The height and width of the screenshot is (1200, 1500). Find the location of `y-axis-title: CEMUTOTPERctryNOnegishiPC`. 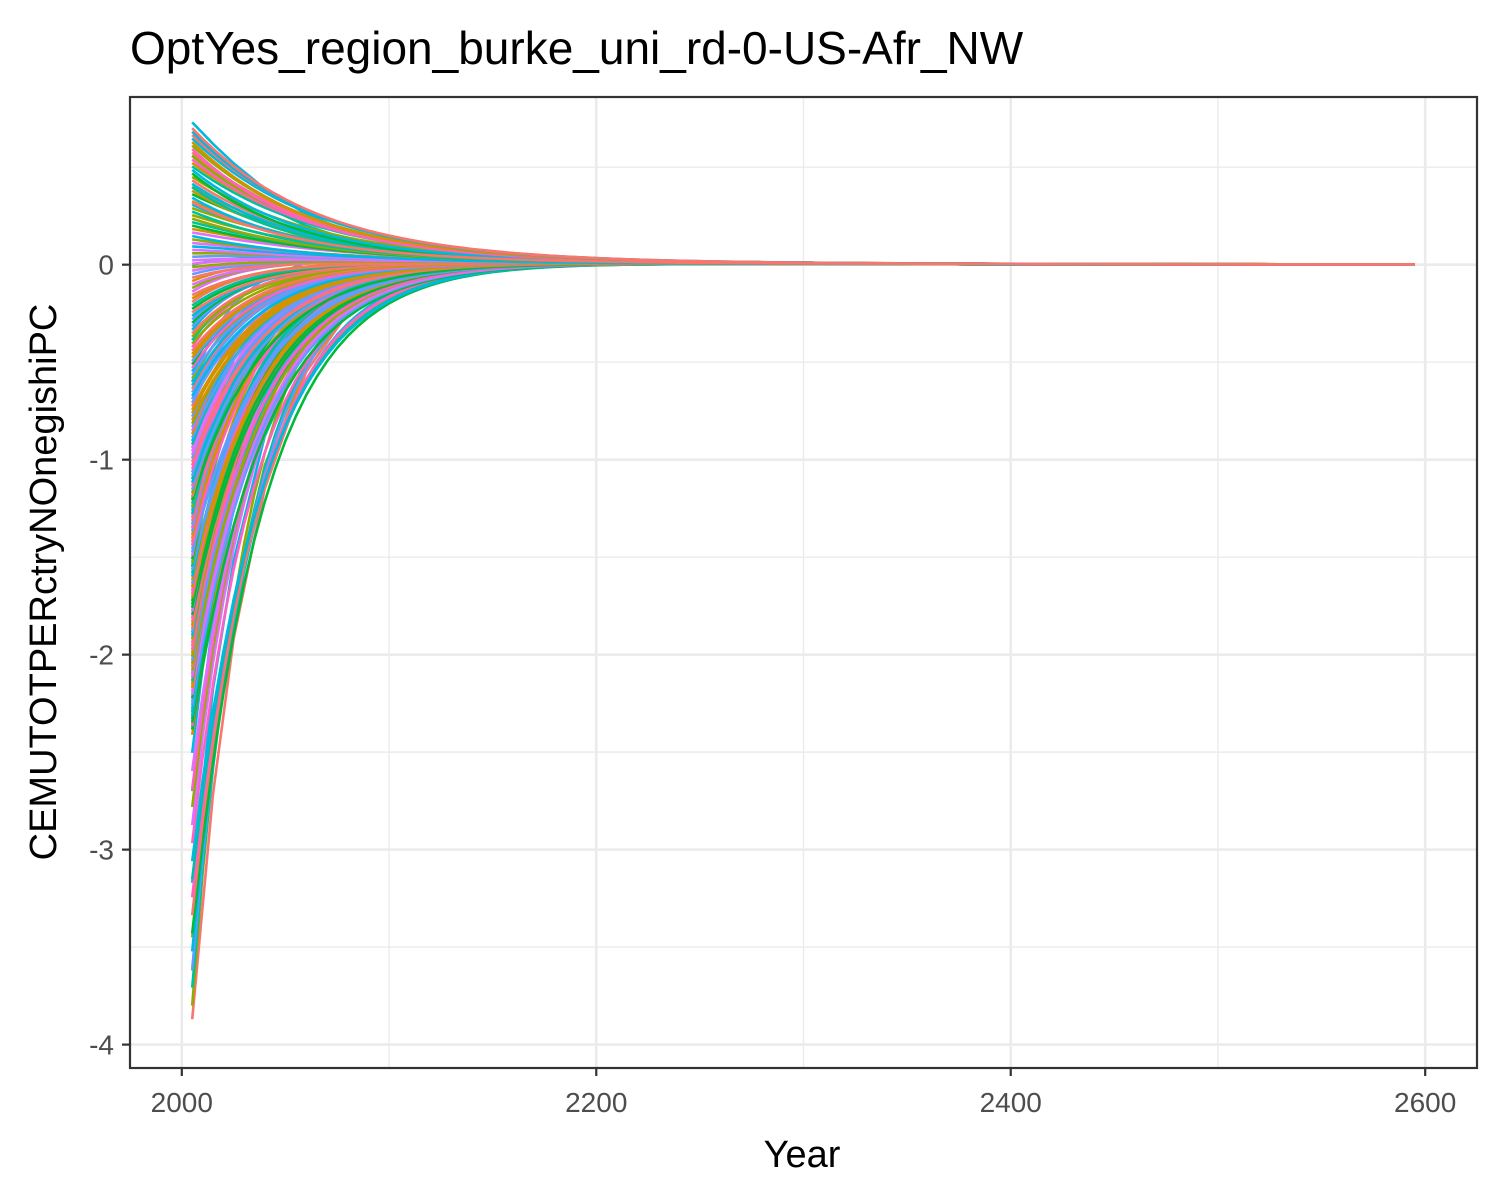

y-axis-title: CEMUTOTPERctryNOnegishiPC is located at coordinates (44, 582).